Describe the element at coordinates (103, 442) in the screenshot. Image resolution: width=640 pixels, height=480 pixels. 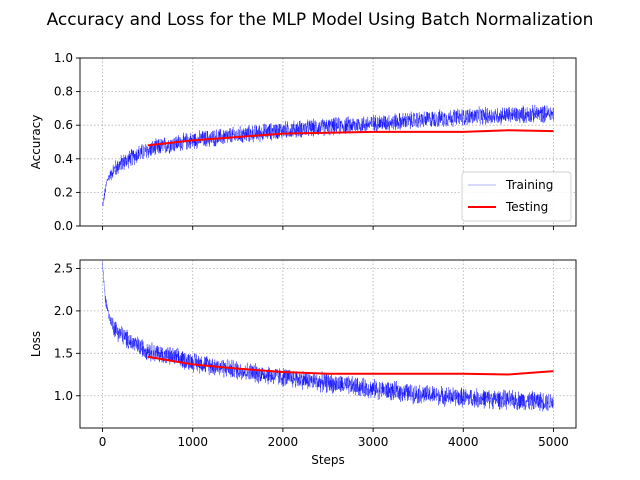
I see `x-tick-label: 0` at that location.